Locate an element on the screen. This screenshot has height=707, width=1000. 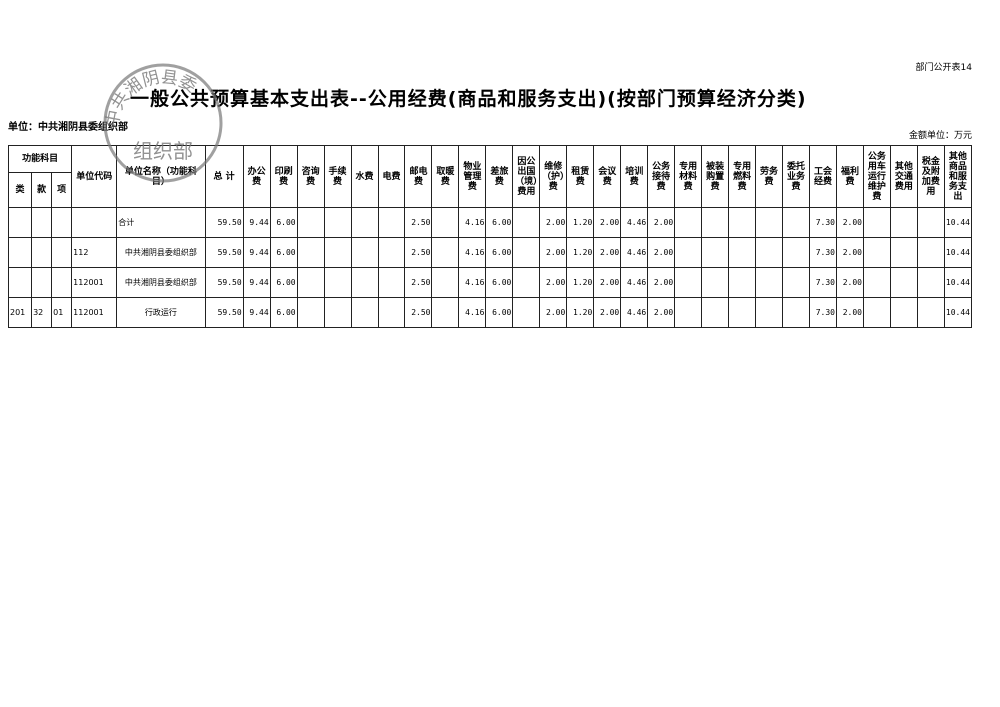
column-header: 因公出国（境）费用 is located at coordinates (526, 176).